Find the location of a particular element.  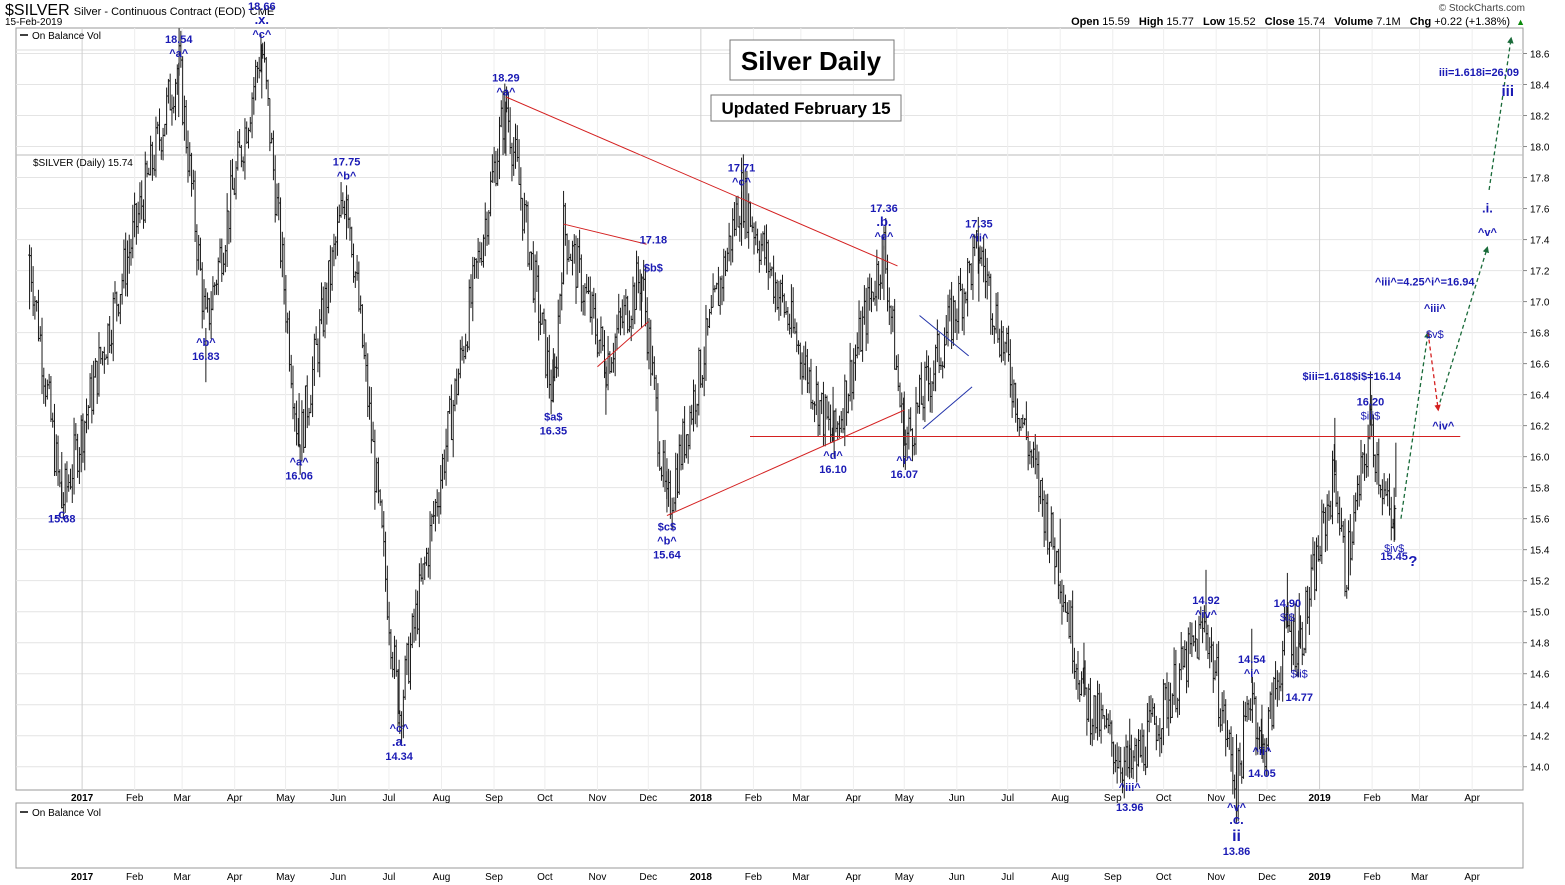

y-tick-label: 15.8 is located at coordinates (1540, 489).